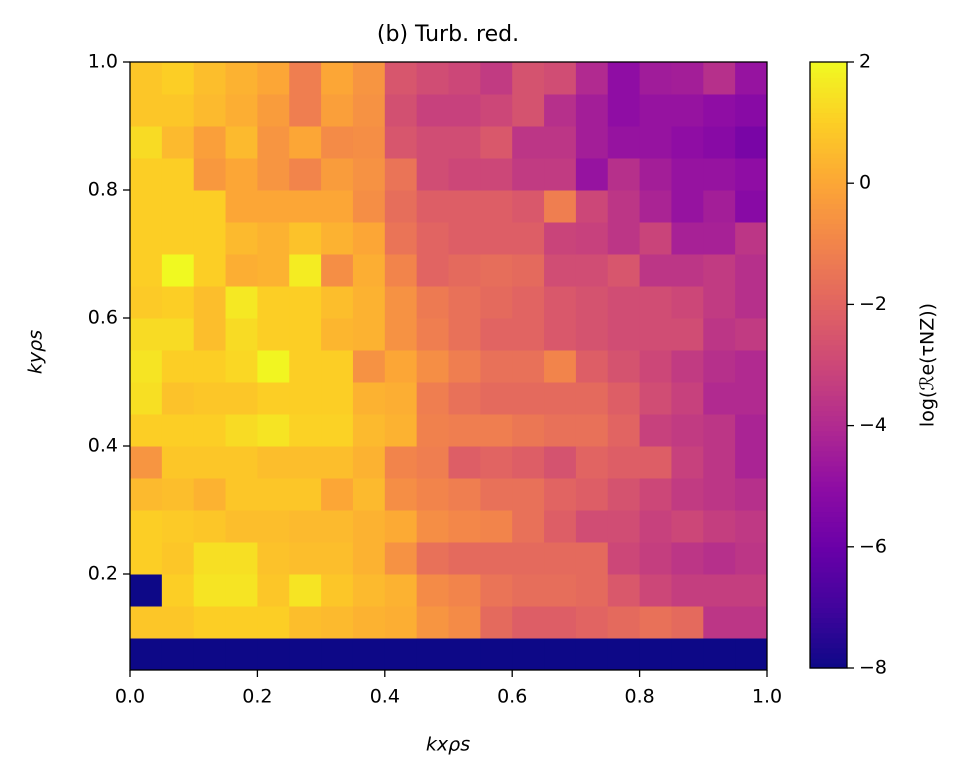 The width and height of the screenshot is (964, 780). I want to click on x-tick-label: 0.2, so click(257, 697).